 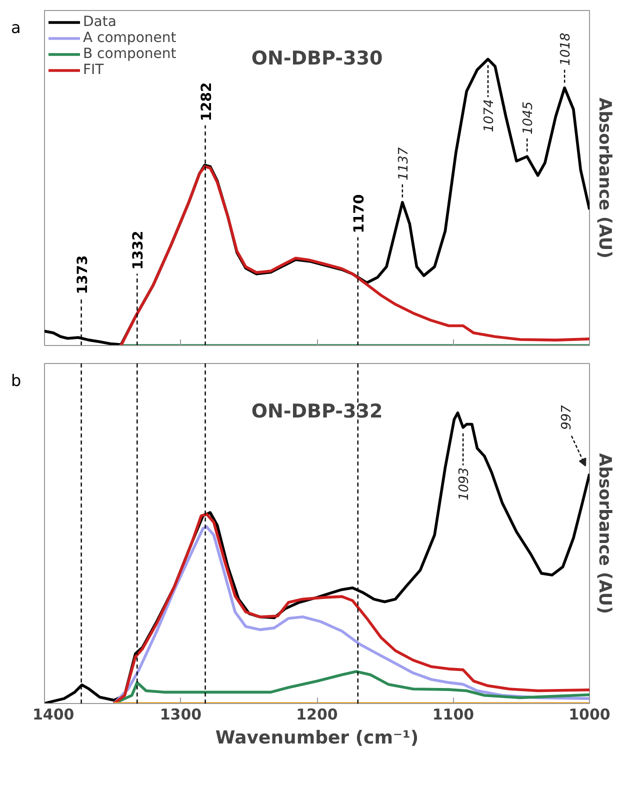 What do you see at coordinates (53, 715) in the screenshot?
I see `x-tick-label: 1400` at bounding box center [53, 715].